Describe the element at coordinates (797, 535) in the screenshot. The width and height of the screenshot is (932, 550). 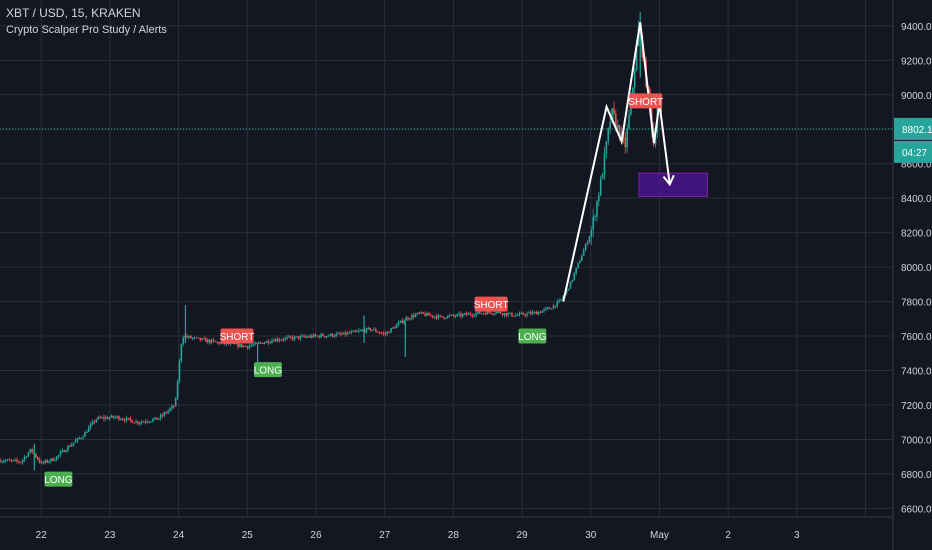
I see `x-tick-label: 3` at that location.